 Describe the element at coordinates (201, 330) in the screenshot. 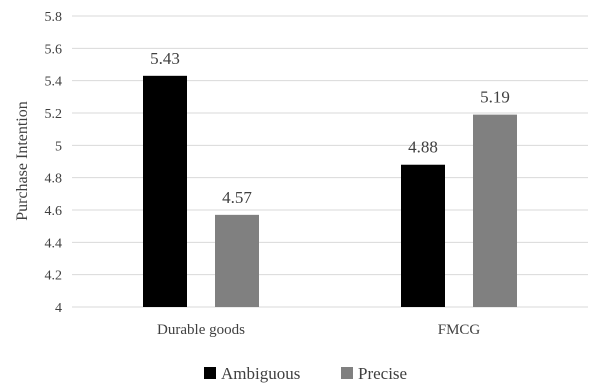

I see `category-label: Durable goods` at that location.